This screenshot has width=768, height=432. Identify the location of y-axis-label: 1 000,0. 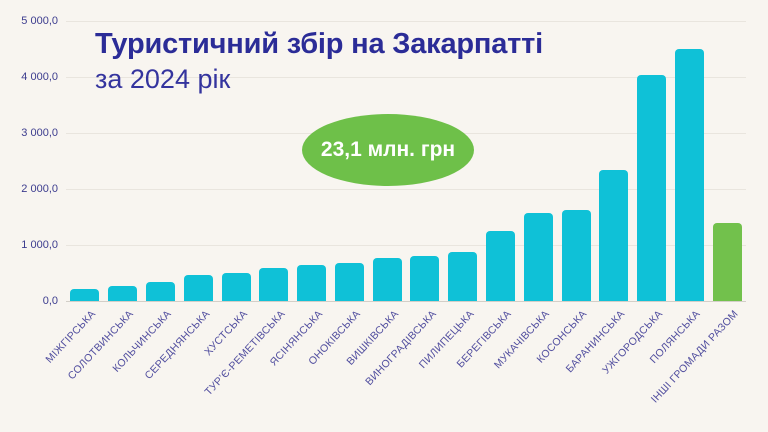
(39, 244).